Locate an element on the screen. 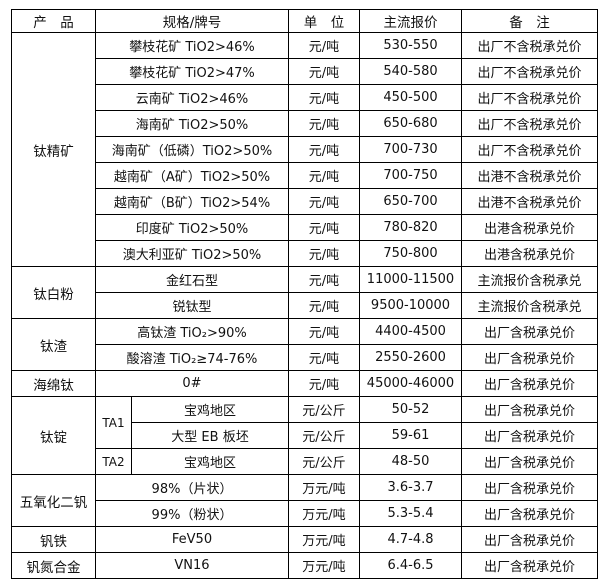 The width and height of the screenshot is (609, 581). product-cell: 钛白粉 is located at coordinates (53, 292).